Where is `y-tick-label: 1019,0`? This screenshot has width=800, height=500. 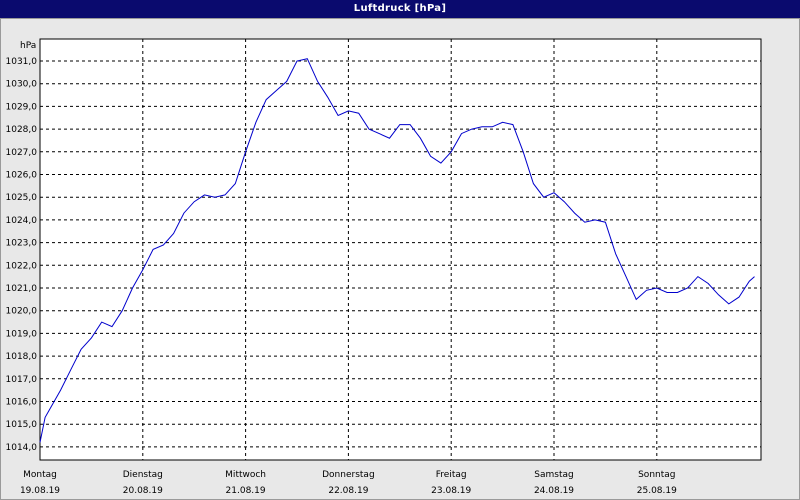 y-tick-label: 1019,0 is located at coordinates (22, 334).